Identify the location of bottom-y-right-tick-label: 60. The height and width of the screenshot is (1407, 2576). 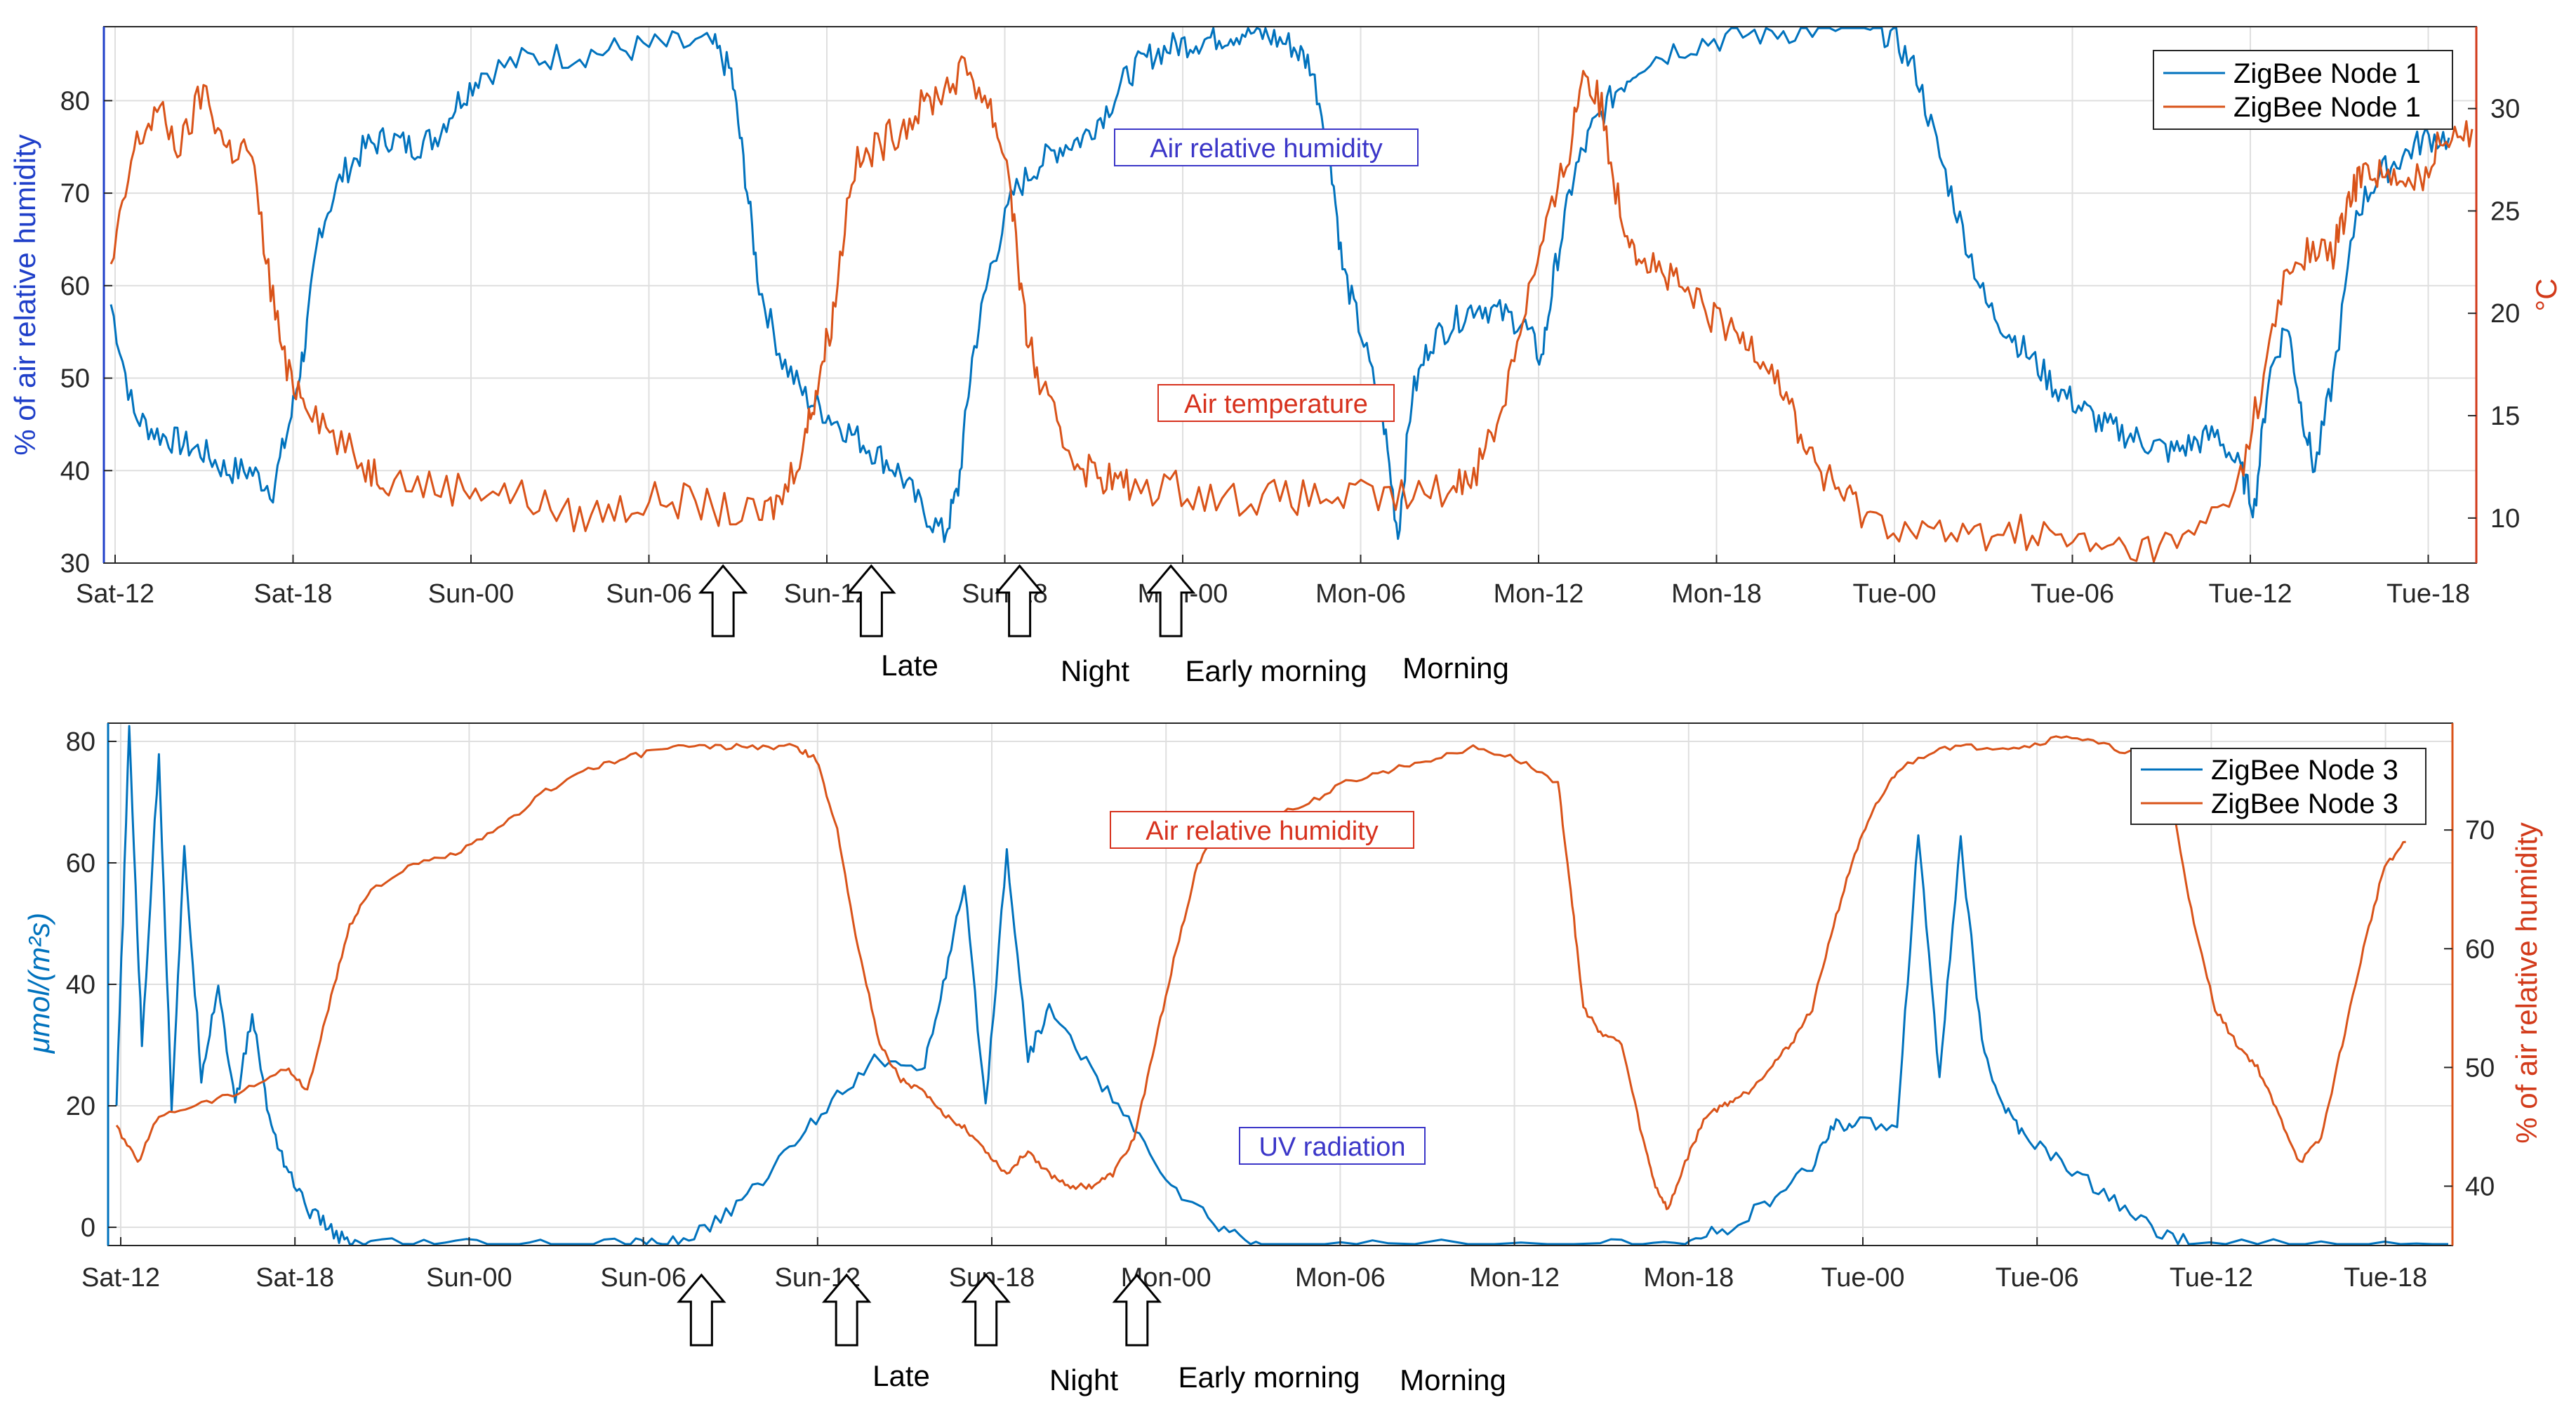
(2480, 949).